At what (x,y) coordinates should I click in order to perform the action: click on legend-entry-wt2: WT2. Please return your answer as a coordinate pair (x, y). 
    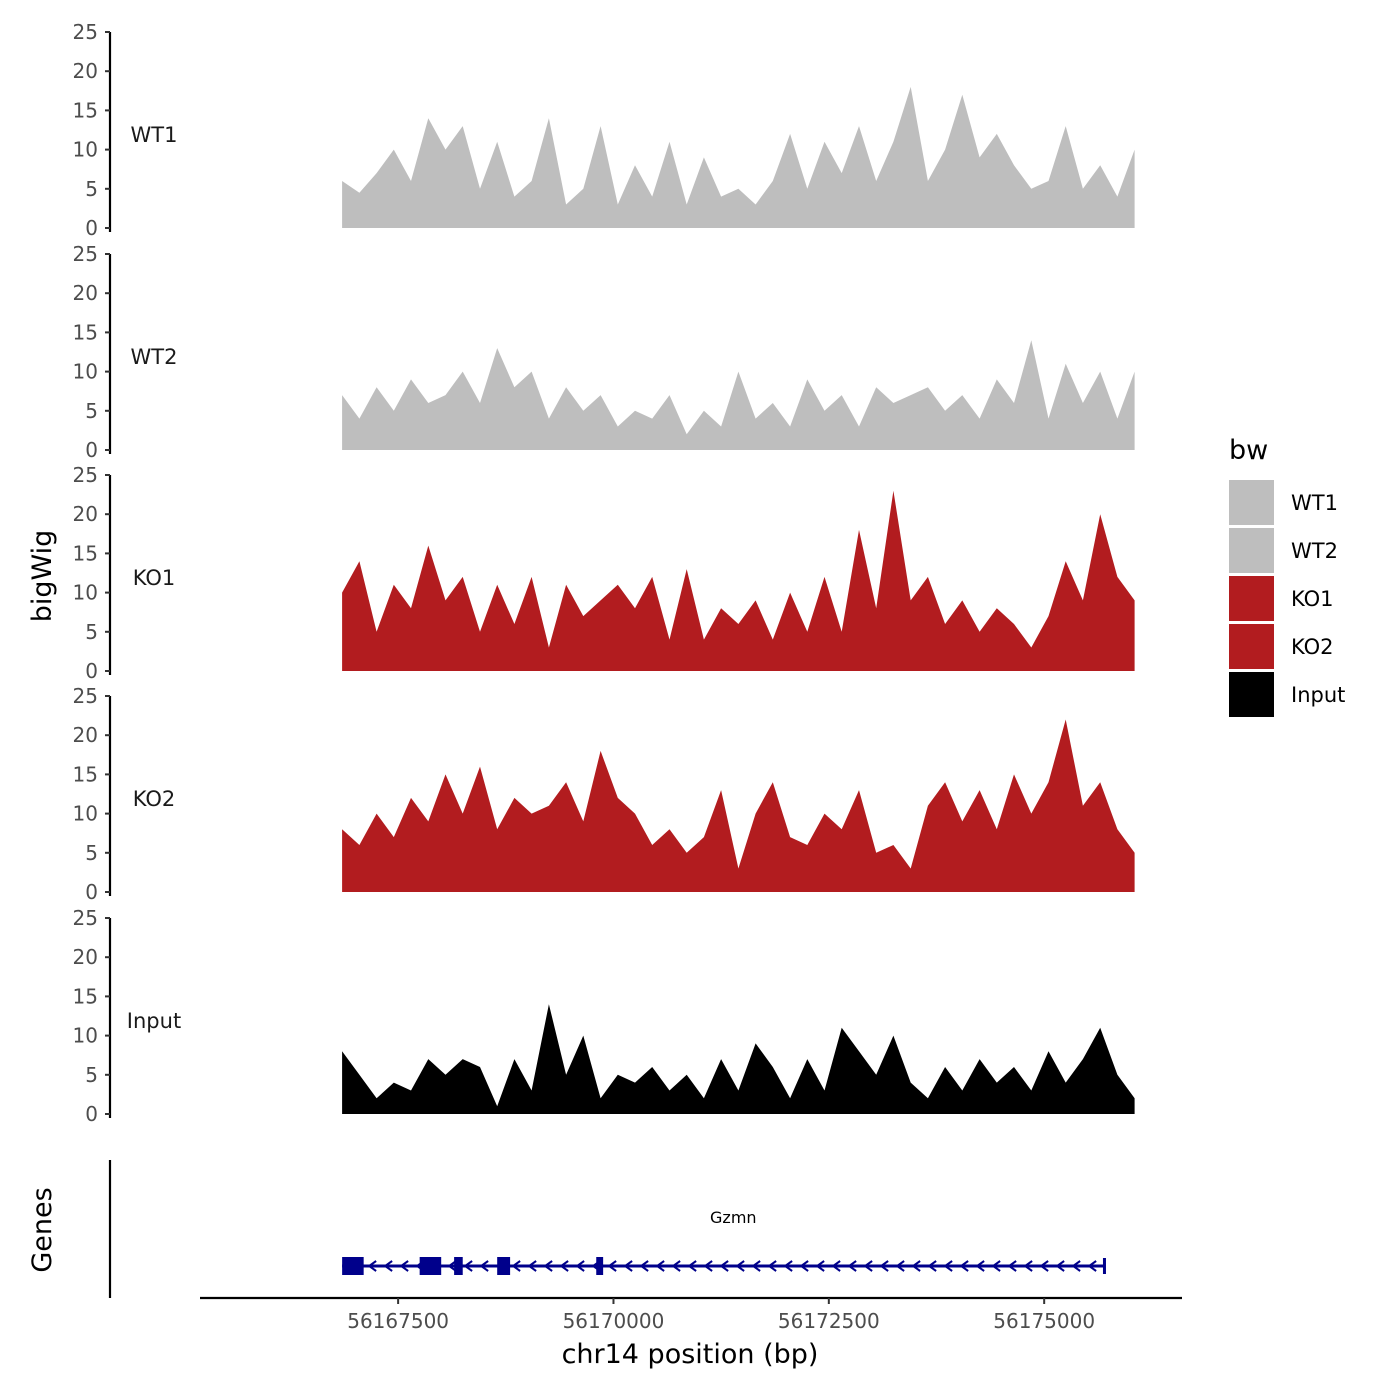
    Looking at the image, I should click on (1283, 550).